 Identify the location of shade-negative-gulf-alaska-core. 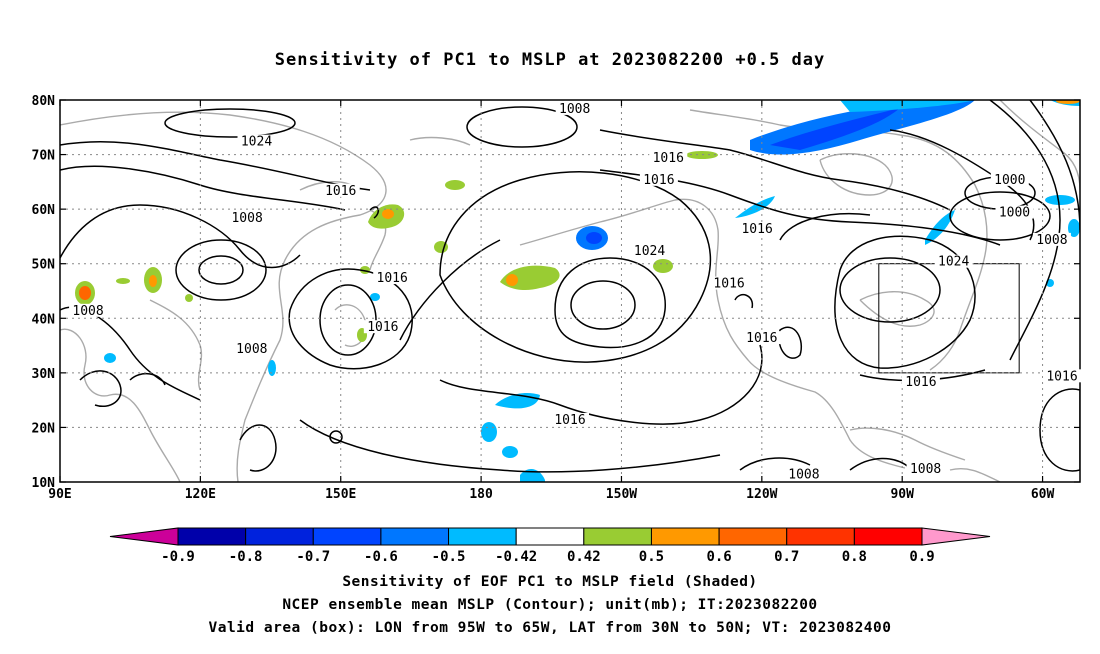
(594, 238).